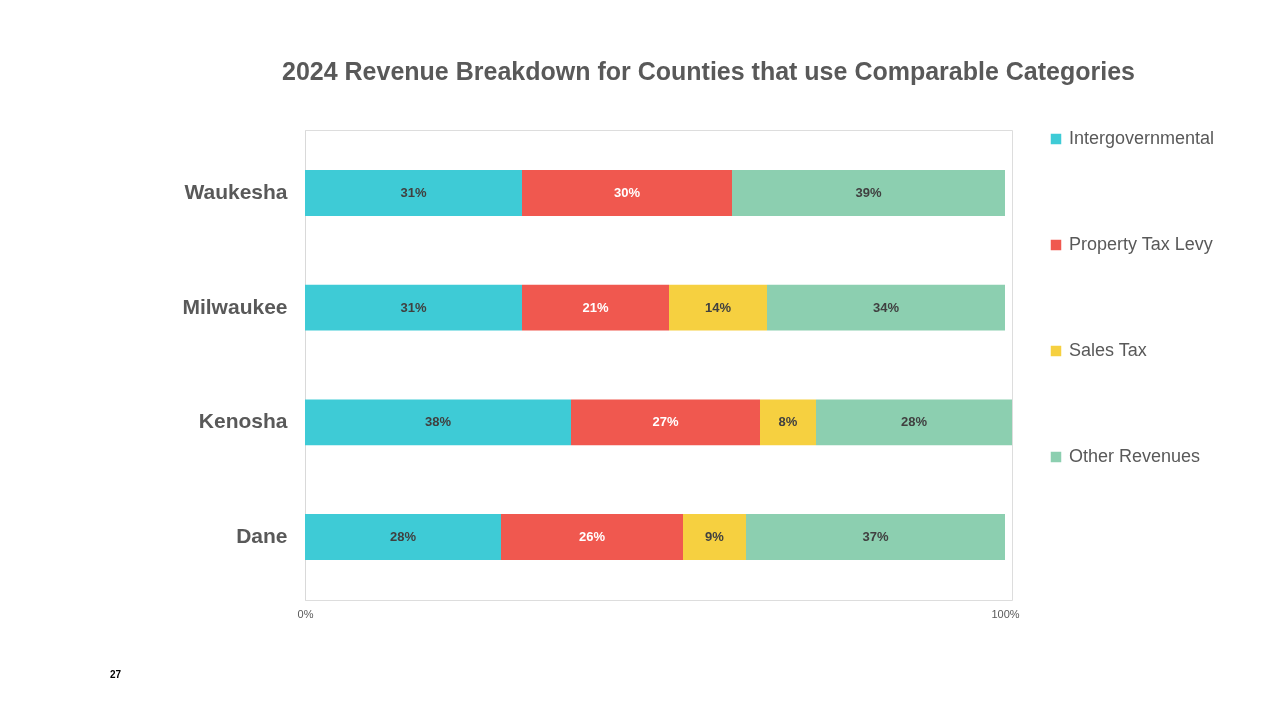 The height and width of the screenshot is (721, 1283). Describe the element at coordinates (1135, 456) in the screenshot. I see `legend-label: Other Revenues` at that location.